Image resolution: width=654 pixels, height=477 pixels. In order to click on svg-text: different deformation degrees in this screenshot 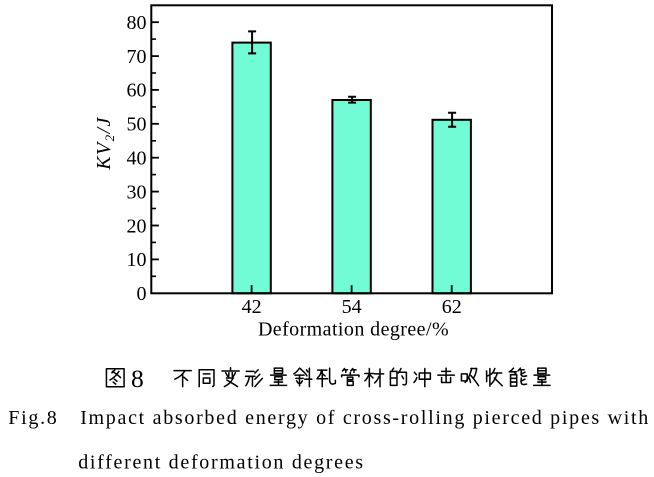, I will do `click(221, 463)`.